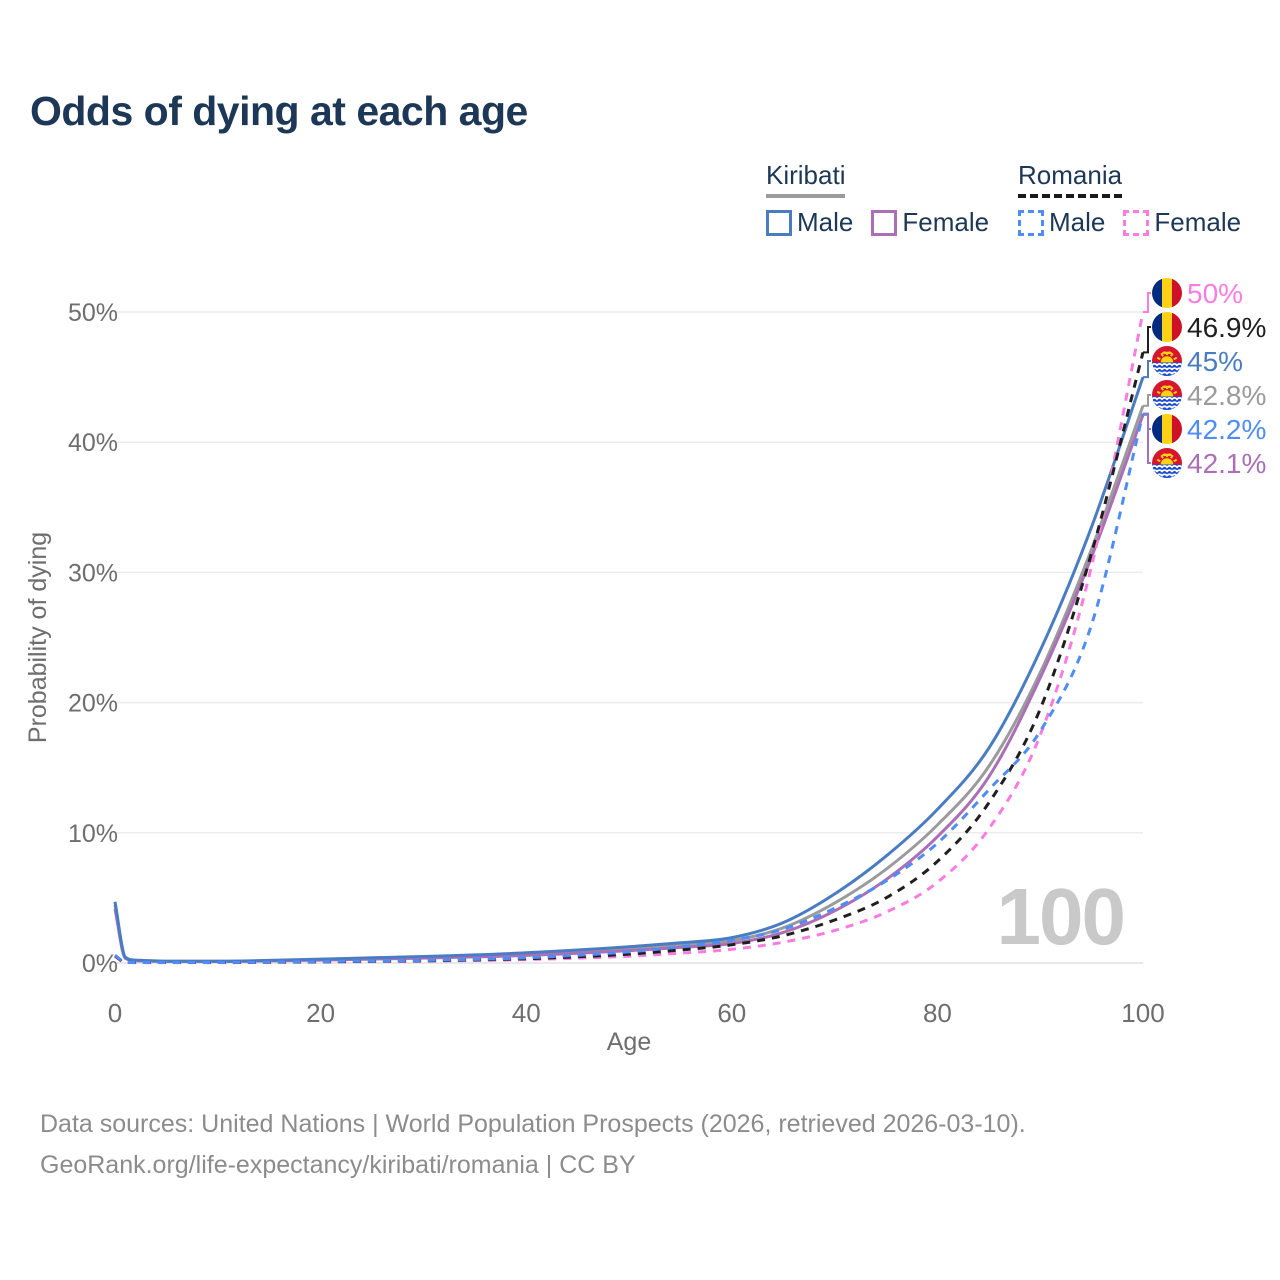 The image size is (1280, 1280). I want to click on y-tick-label-30: 30%, so click(93, 573).